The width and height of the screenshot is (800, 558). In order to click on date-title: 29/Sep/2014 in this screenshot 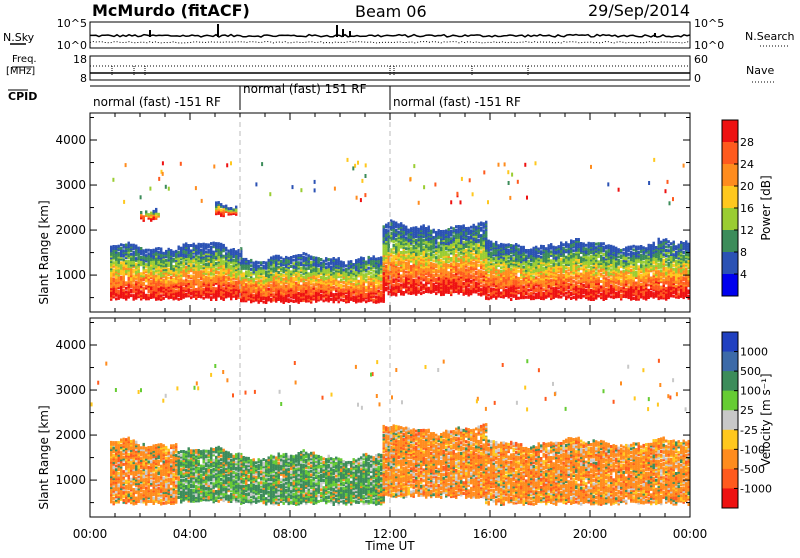, I will do `click(639, 10)`.